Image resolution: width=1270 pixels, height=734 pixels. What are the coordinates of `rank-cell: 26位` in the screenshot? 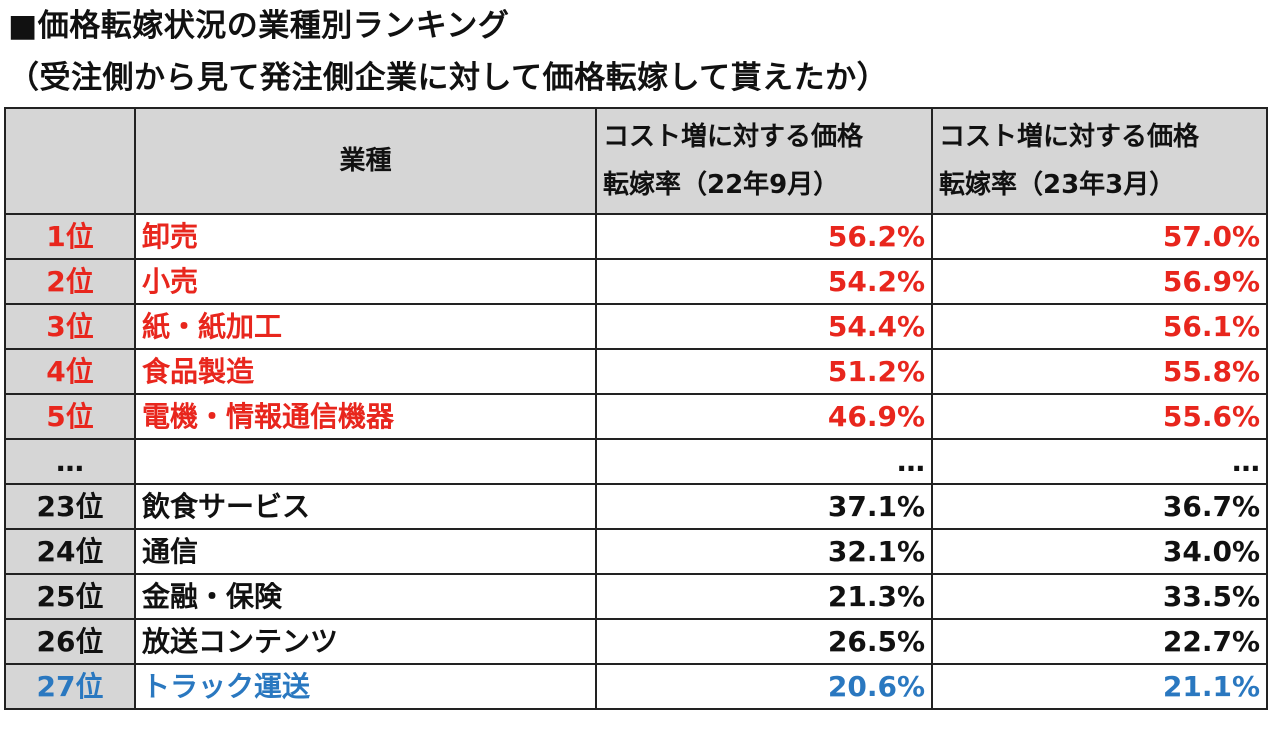 It's located at (70, 641).